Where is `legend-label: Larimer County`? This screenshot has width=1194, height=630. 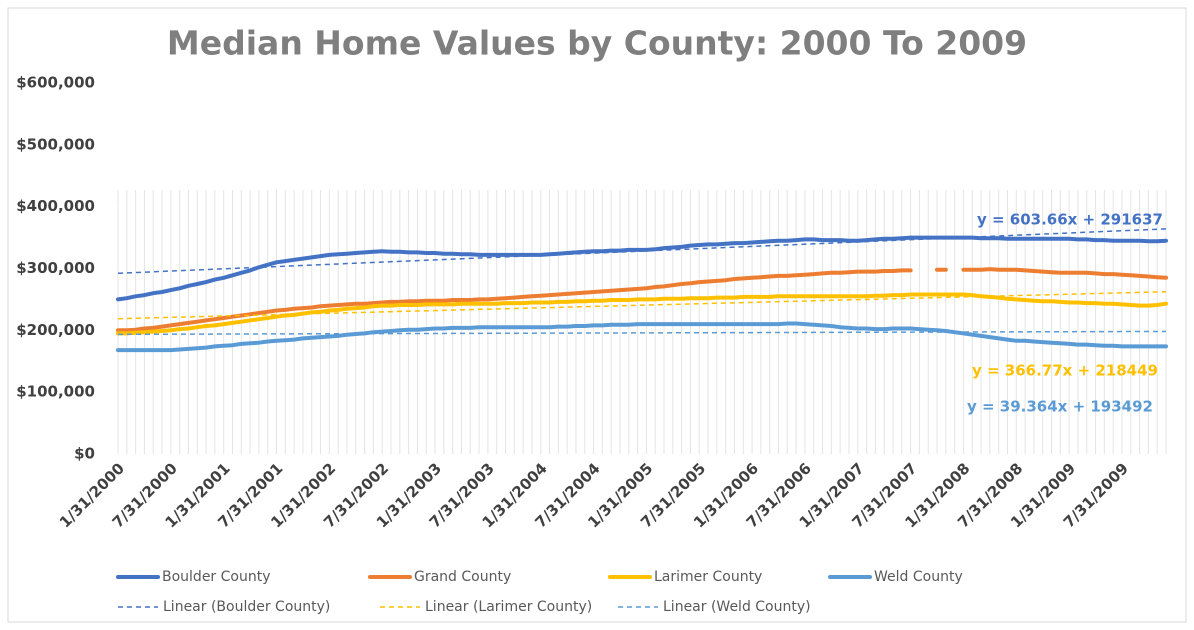 legend-label: Larimer County is located at coordinates (708, 577).